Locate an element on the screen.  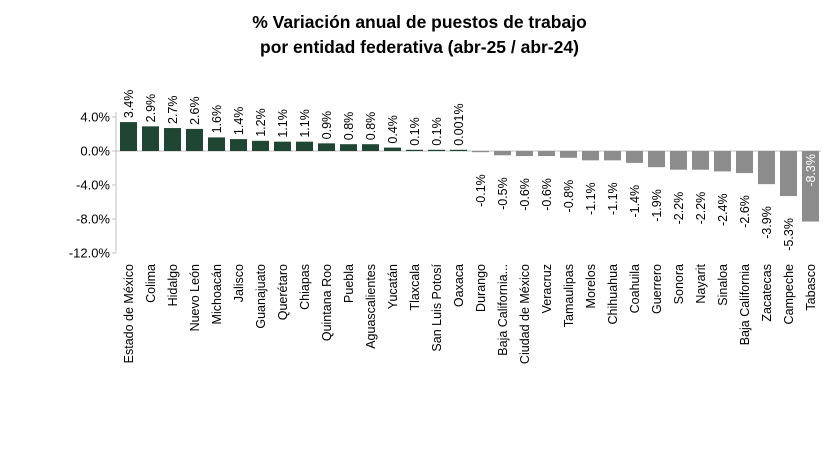
y-tick-label: -4.0% is located at coordinates (93, 185).